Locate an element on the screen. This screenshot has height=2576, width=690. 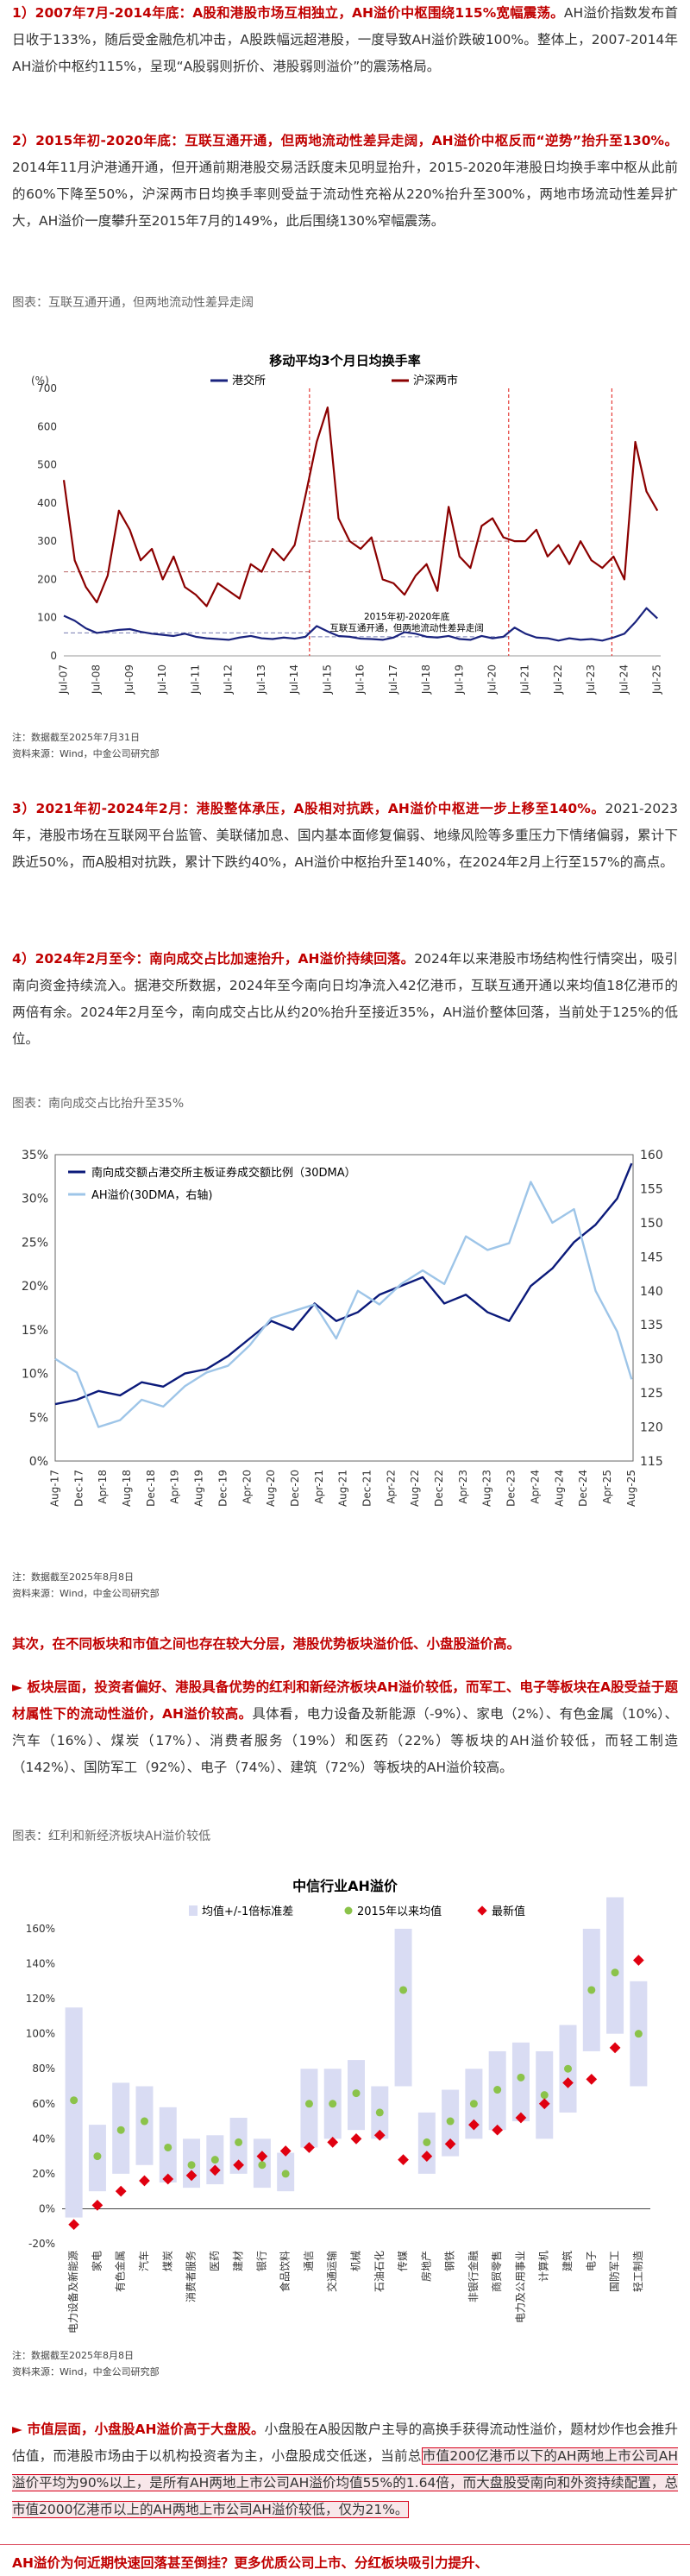
y-tick-label: 0 is located at coordinates (54, 656).